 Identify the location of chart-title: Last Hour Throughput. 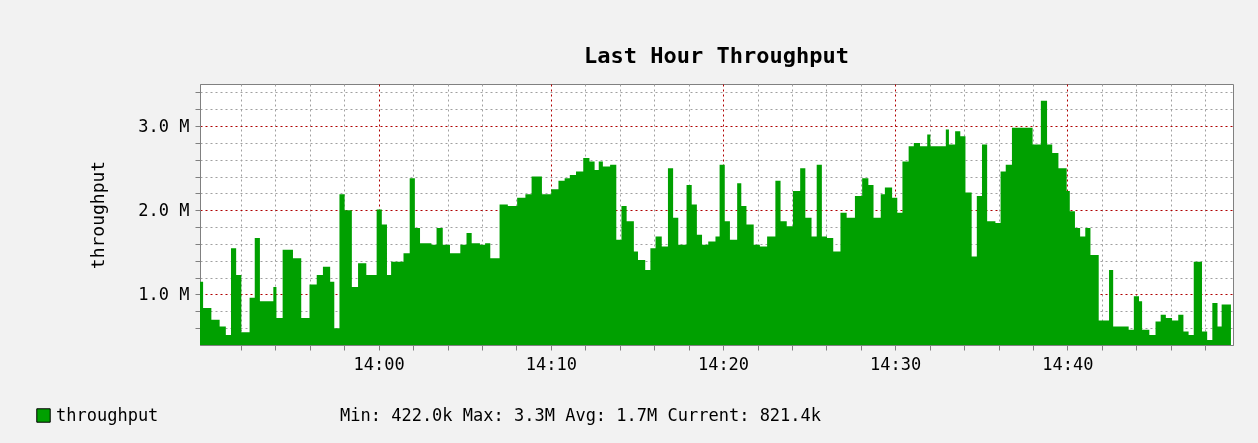
(716, 55).